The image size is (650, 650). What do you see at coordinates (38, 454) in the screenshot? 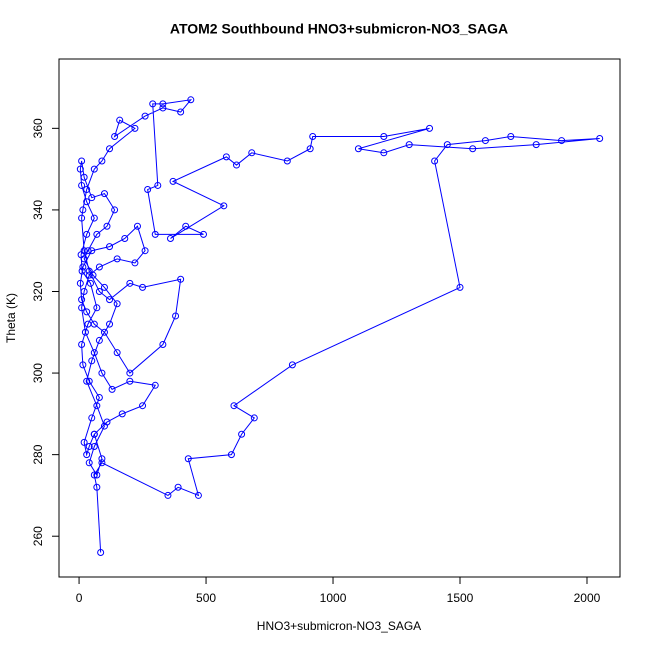
I see `y-tick-label: 280` at bounding box center [38, 454].